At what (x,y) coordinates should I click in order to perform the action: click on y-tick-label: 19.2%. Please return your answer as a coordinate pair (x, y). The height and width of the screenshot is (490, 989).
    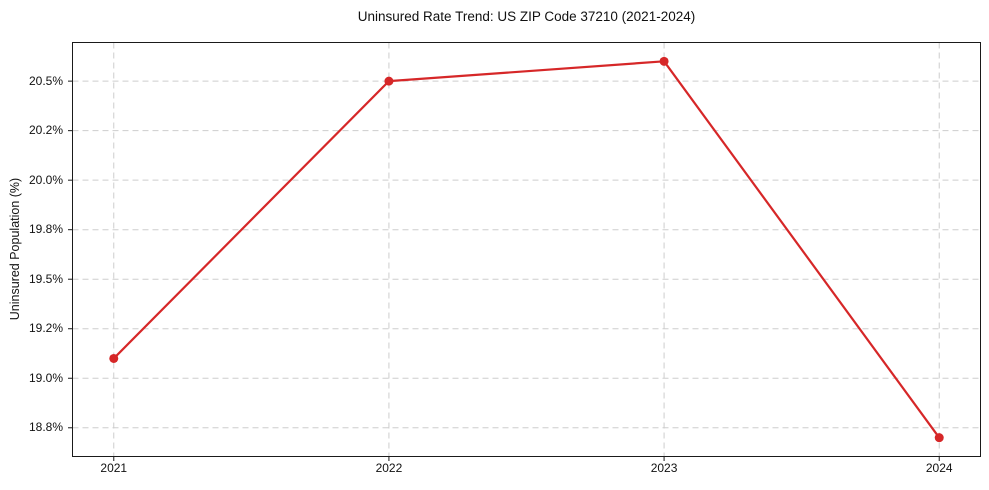
    Looking at the image, I should click on (45, 328).